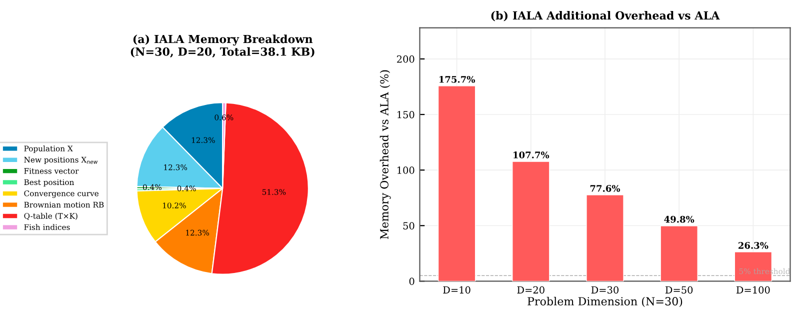 The height and width of the screenshot is (309, 795). Describe the element at coordinates (605, 188) in the screenshot. I see `data-label: 77.6%` at that location.